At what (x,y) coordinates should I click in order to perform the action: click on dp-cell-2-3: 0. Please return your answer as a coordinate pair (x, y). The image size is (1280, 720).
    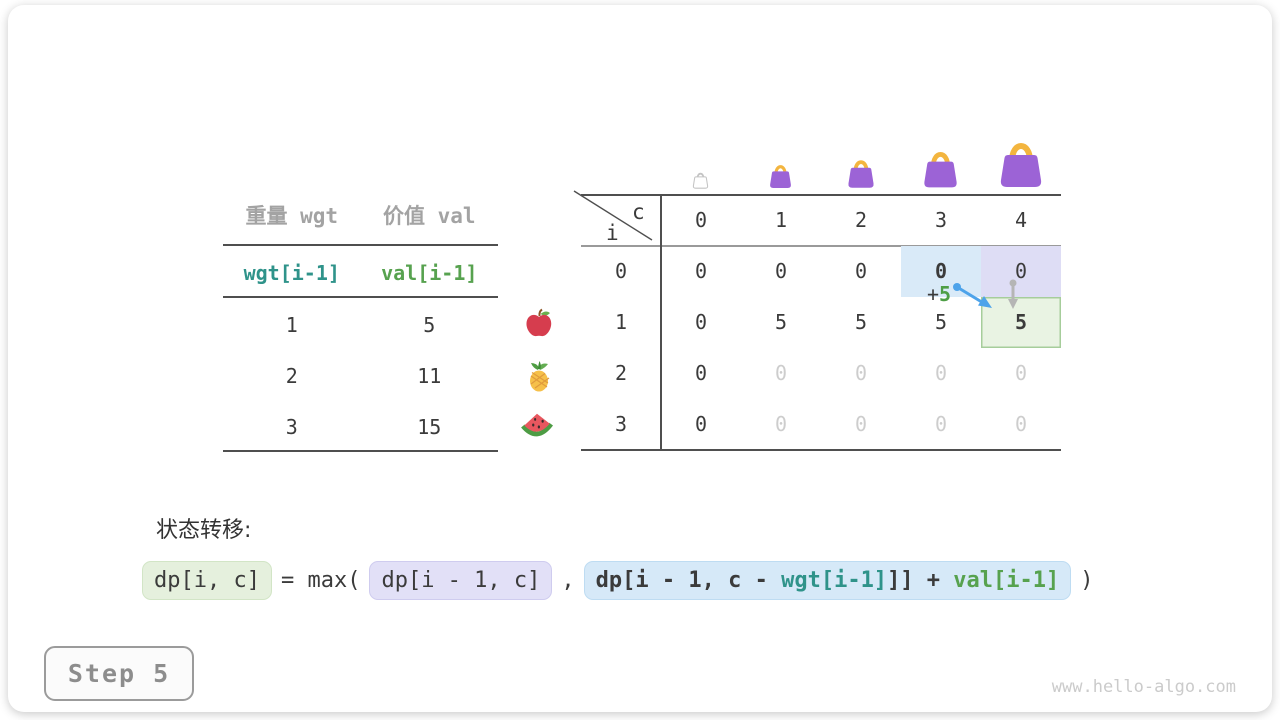
    Looking at the image, I should click on (941, 373).